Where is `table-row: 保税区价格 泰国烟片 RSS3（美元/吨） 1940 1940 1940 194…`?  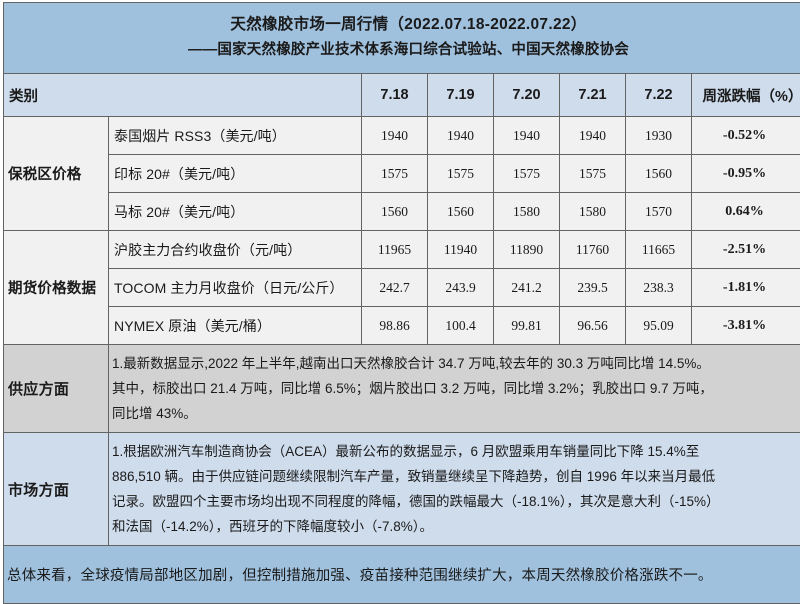
table-row: 保税区价格 泰国烟片 RSS3（美元/吨） 1940 1940 1940 194… is located at coordinates (402, 136).